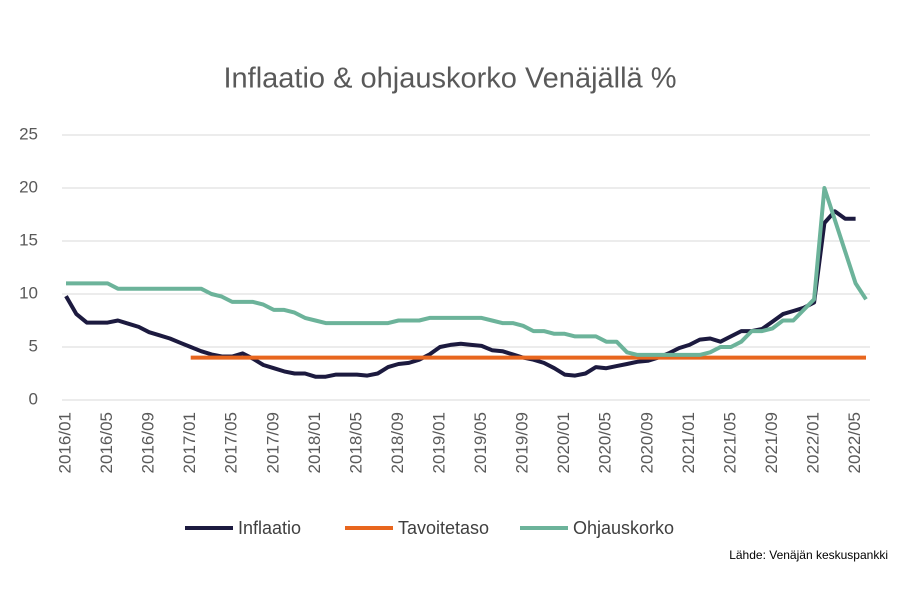 This screenshot has height=600, width=900. I want to click on y-tick-label: 15, so click(28, 239).